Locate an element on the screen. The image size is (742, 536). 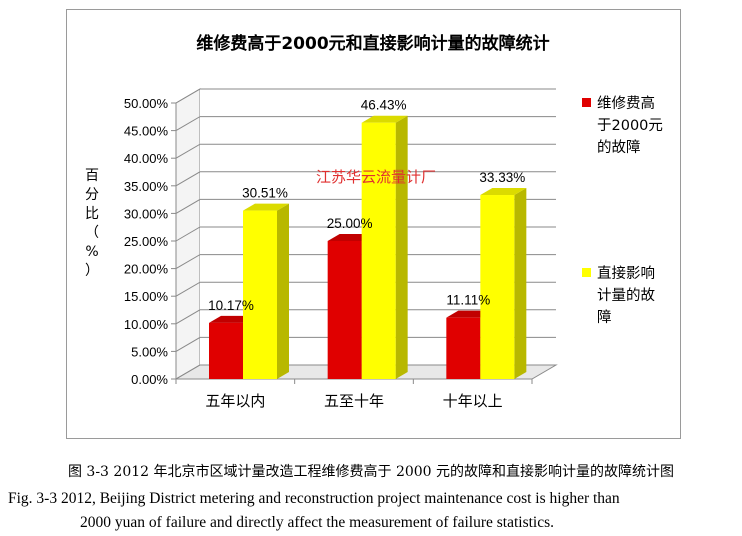
legend-label: 维修费高 is located at coordinates (626, 103).